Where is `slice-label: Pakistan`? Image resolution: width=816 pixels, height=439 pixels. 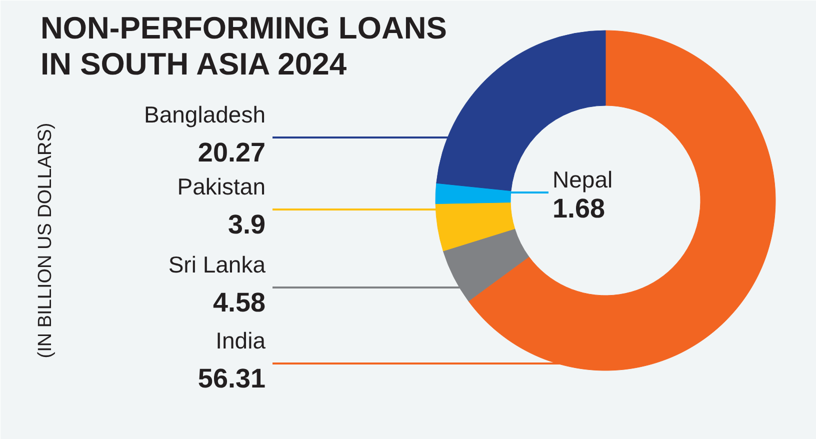
slice-label: Pakistan is located at coordinates (221, 187).